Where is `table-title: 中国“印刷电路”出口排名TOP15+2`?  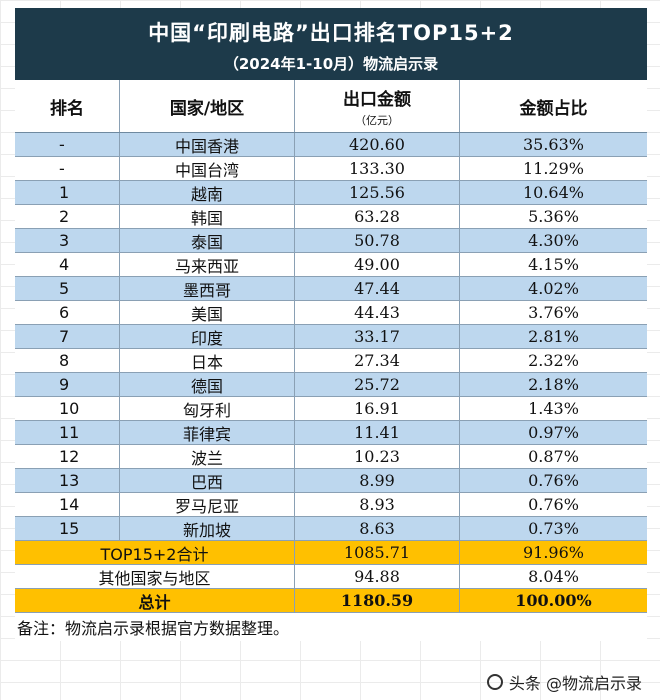 table-title: 中国“印刷电路”出口排名TOP15+2 is located at coordinates (331, 33).